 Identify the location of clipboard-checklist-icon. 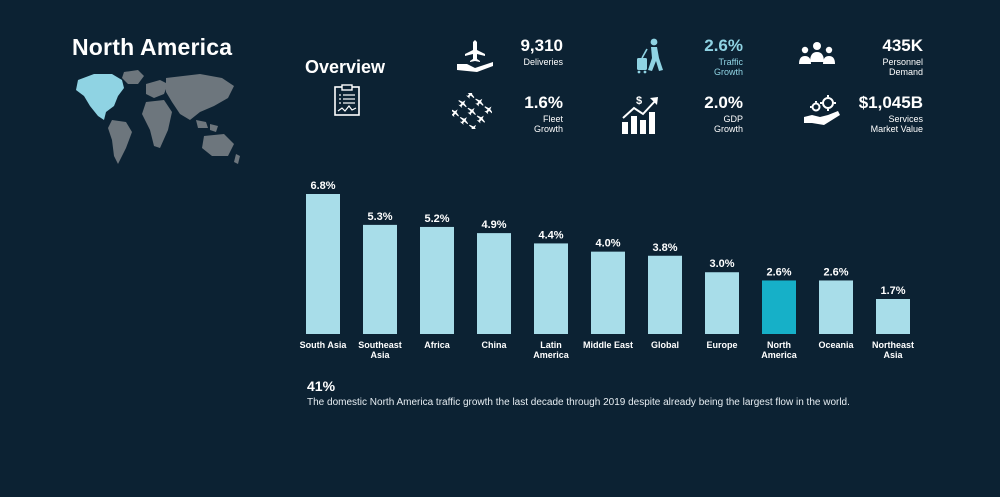
(347, 100).